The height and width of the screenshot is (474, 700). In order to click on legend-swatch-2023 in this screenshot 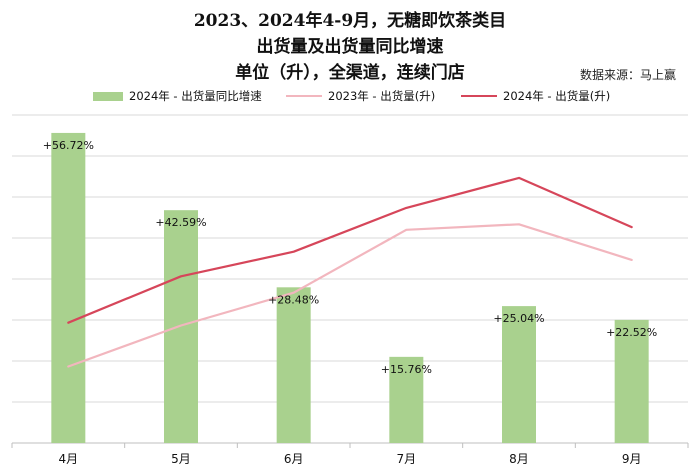, I will do `click(304, 96)`.